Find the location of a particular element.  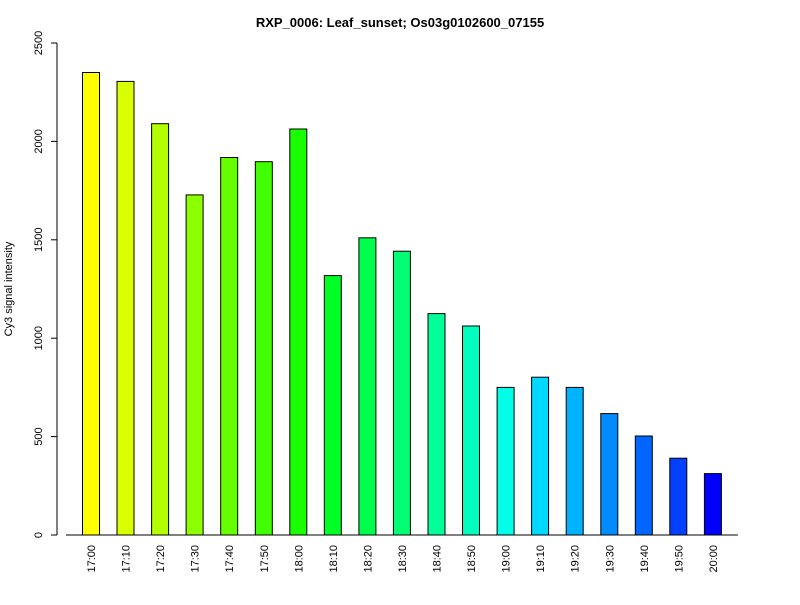

x-tick-label: 18:20 is located at coordinates (368, 559).